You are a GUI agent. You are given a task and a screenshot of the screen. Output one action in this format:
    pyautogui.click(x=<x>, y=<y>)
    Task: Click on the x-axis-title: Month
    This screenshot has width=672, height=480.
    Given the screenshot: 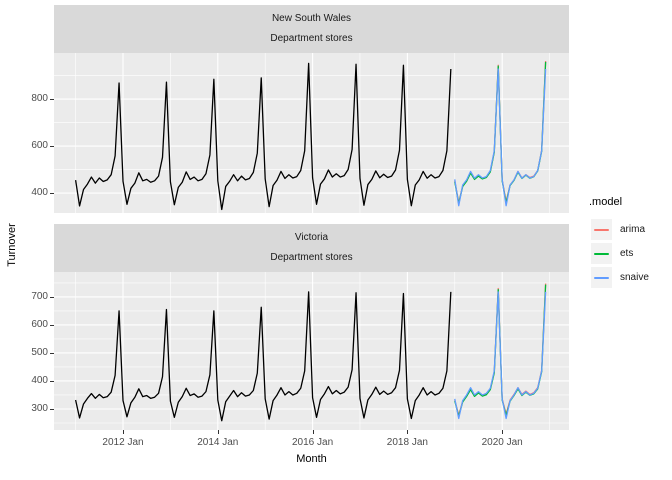 What is the action you would take?
    pyautogui.click(x=311, y=459)
    